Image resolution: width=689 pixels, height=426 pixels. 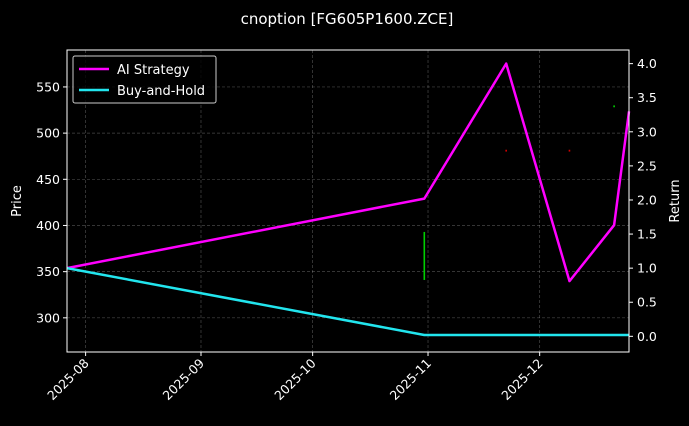 What do you see at coordinates (347, 301) in the screenshot?
I see `series-line-buy-and-hold` at bounding box center [347, 301].